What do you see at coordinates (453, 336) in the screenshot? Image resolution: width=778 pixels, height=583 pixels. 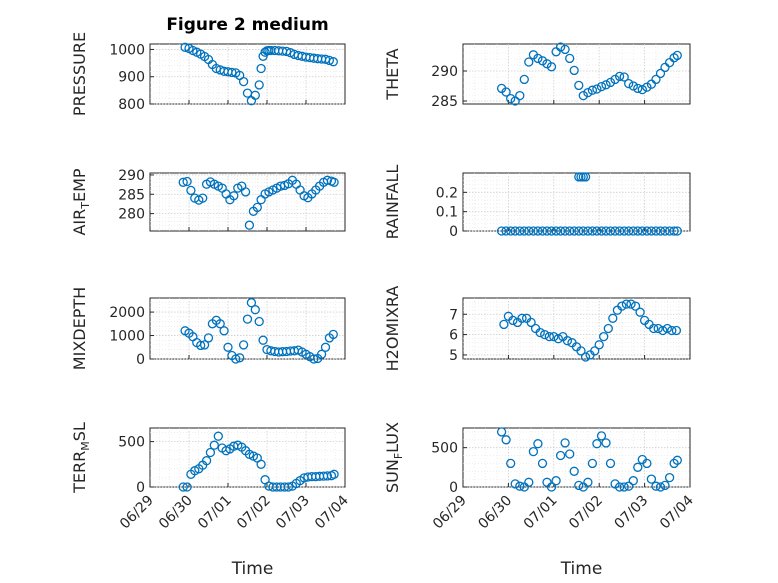 I see `y-tick-label: 6` at bounding box center [453, 336].